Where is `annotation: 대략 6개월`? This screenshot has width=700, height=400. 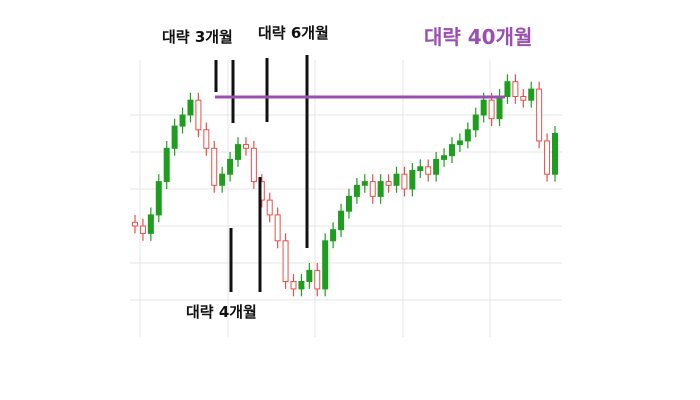
annotation: 대략 6개월 is located at coordinates (293, 33).